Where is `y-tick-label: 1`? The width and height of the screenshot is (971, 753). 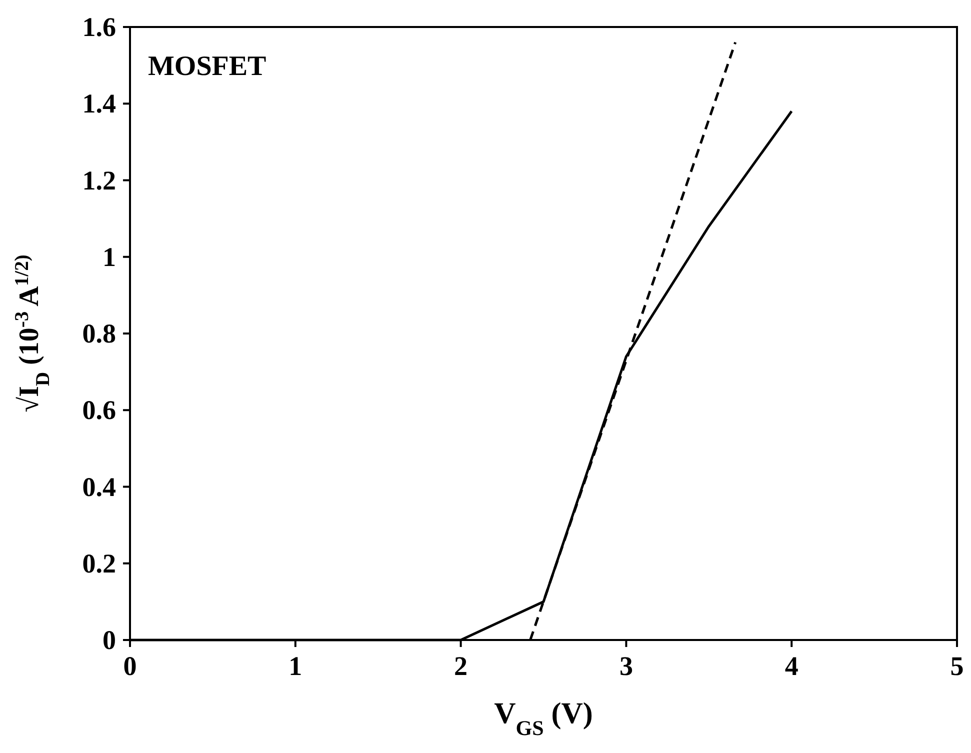
y-tick-label: 1 is located at coordinates (109, 257).